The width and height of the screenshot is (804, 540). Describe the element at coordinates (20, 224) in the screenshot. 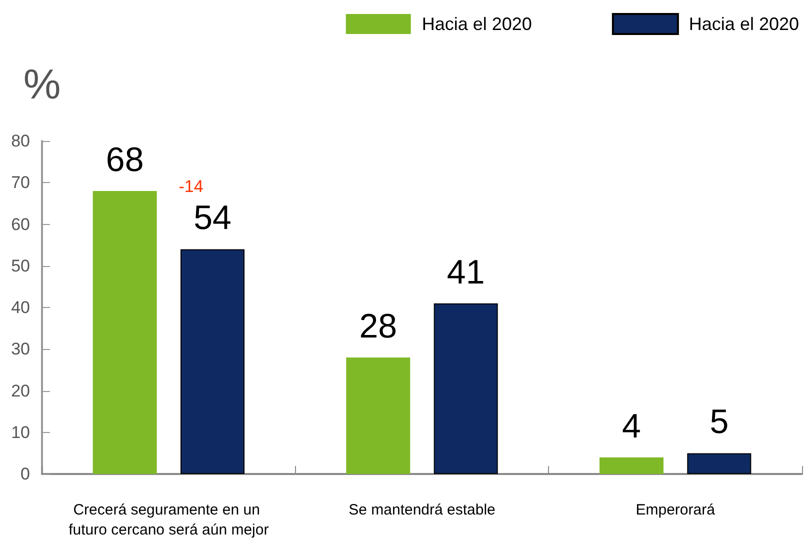

I see `y-tick-label: 60` at that location.